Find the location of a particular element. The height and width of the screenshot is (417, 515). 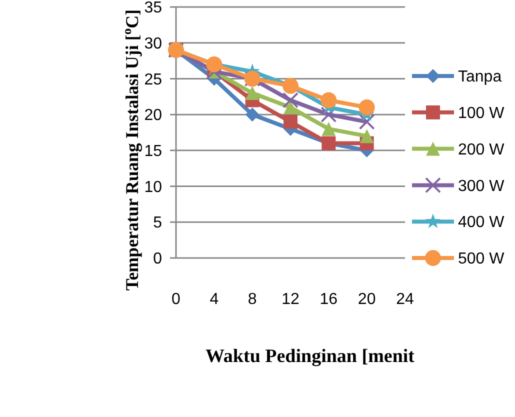

y-tick-label: 15 is located at coordinates (153, 151).